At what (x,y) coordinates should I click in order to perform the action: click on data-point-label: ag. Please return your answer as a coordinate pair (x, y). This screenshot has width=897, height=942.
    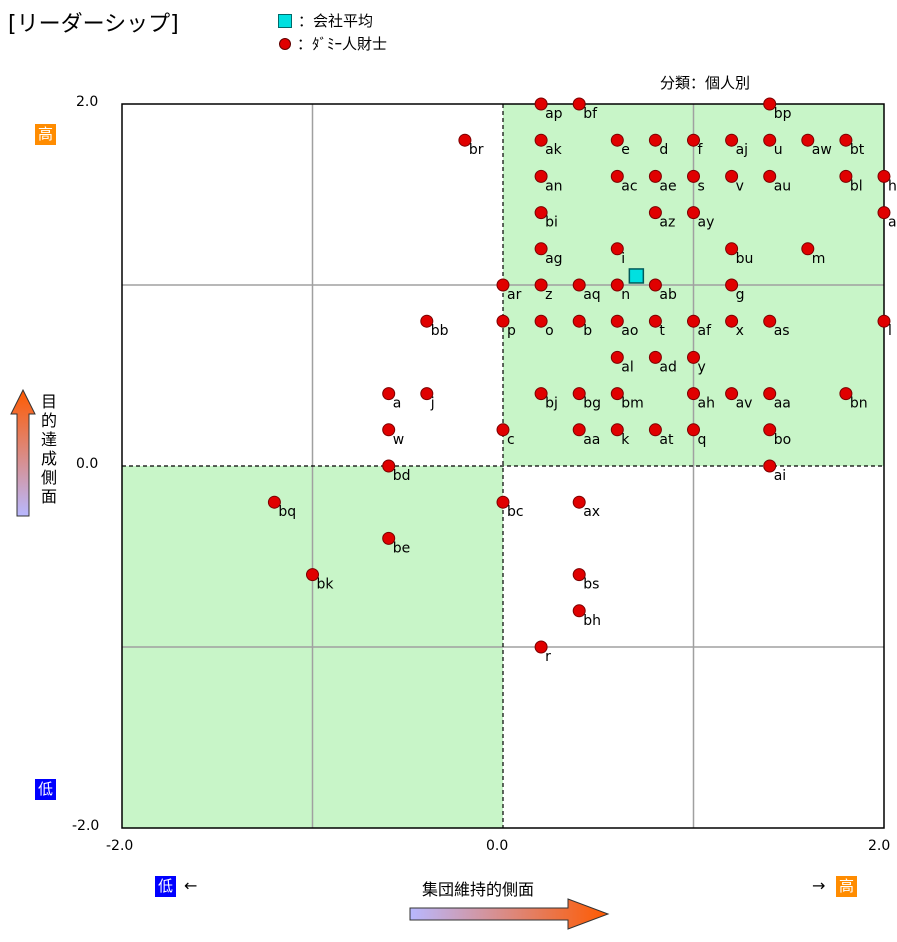
    Looking at the image, I should click on (553, 259).